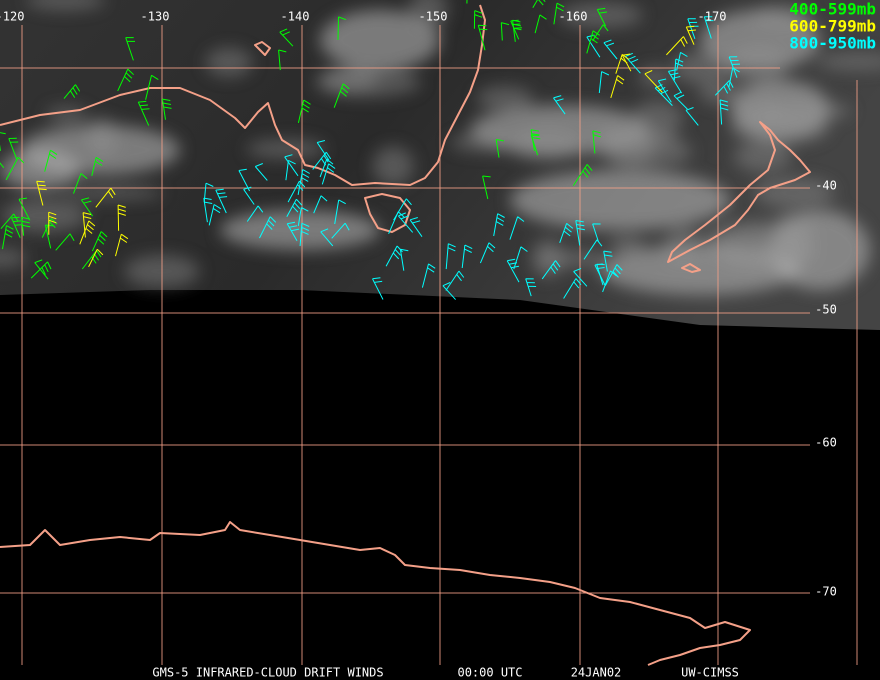 Image resolution: width=880 pixels, height=680 pixels. Describe the element at coordinates (826, 186) in the screenshot. I see `lat-label: -40` at that location.